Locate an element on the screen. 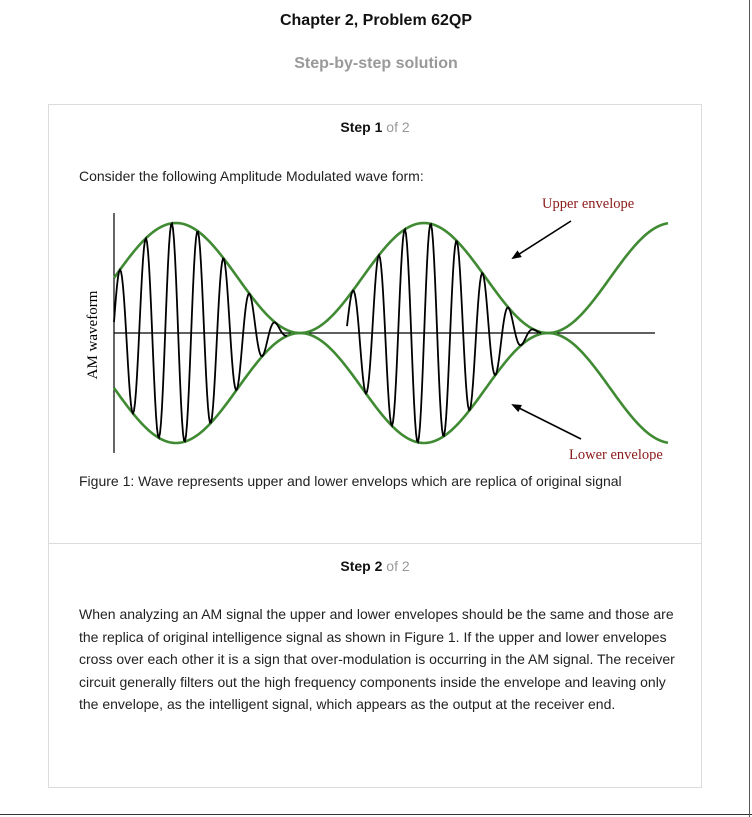  step-2-word: Step is located at coordinates (355, 566).